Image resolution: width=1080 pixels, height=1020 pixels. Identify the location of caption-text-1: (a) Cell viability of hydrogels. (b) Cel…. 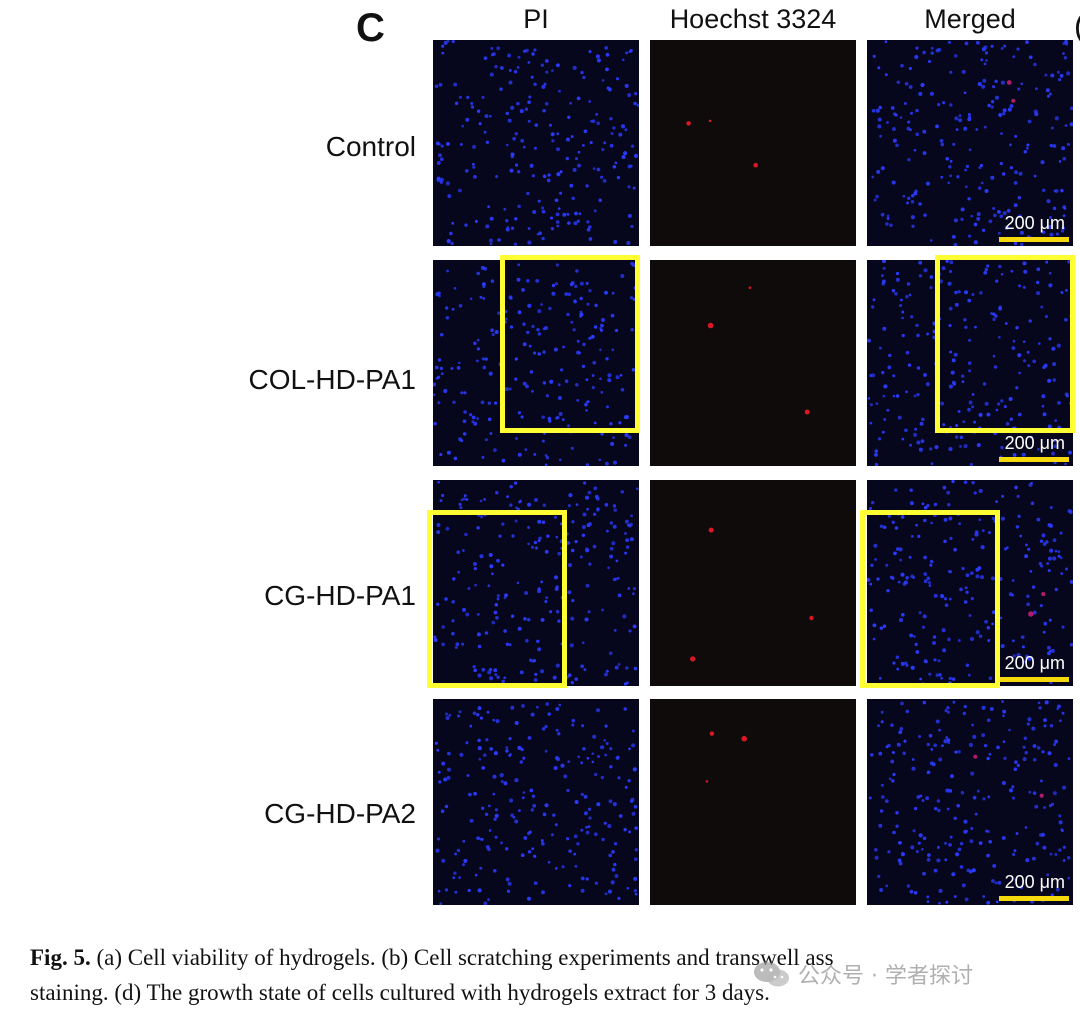
(465, 957).